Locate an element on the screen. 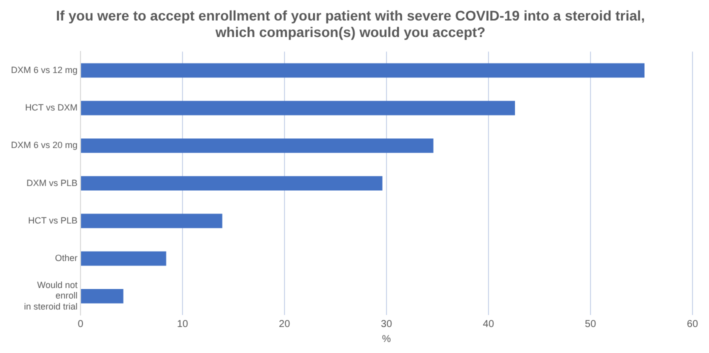 The height and width of the screenshot is (353, 709). x-tick-label: 50 is located at coordinates (590, 324).